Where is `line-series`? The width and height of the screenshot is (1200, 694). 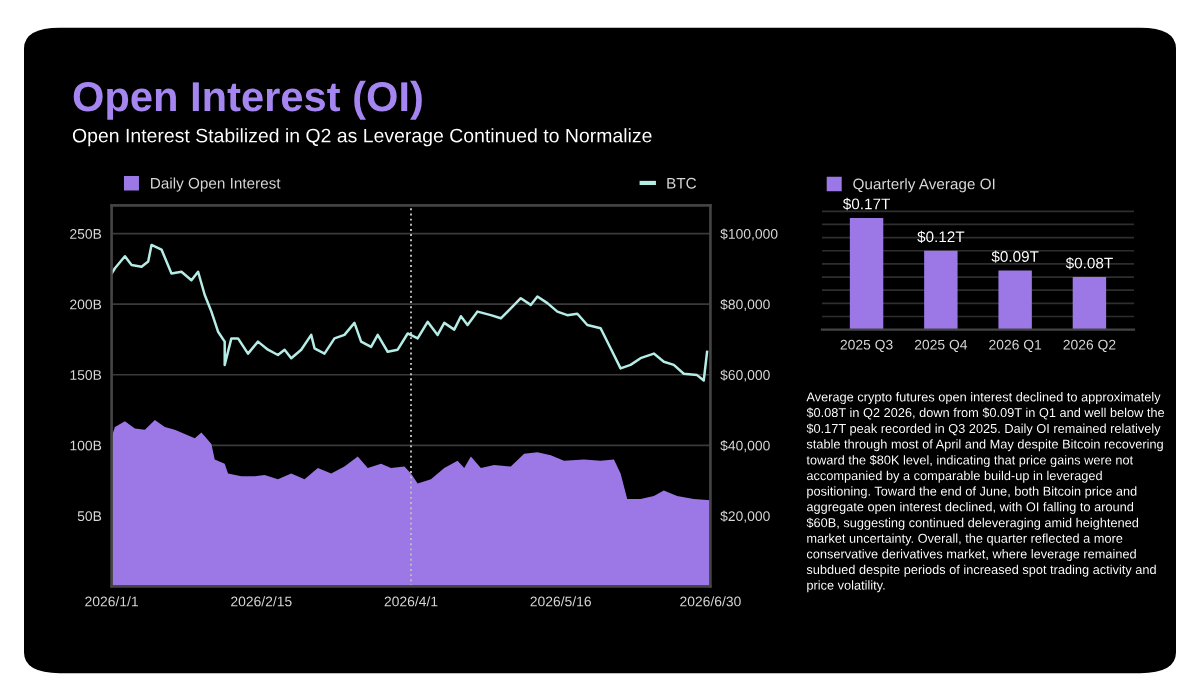 line-series is located at coordinates (410, 312).